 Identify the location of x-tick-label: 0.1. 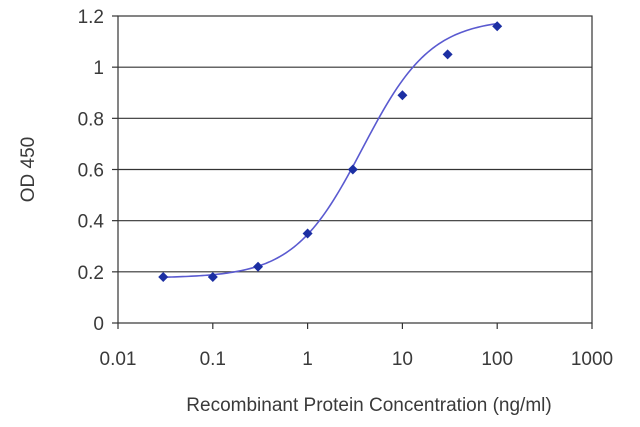
(213, 359).